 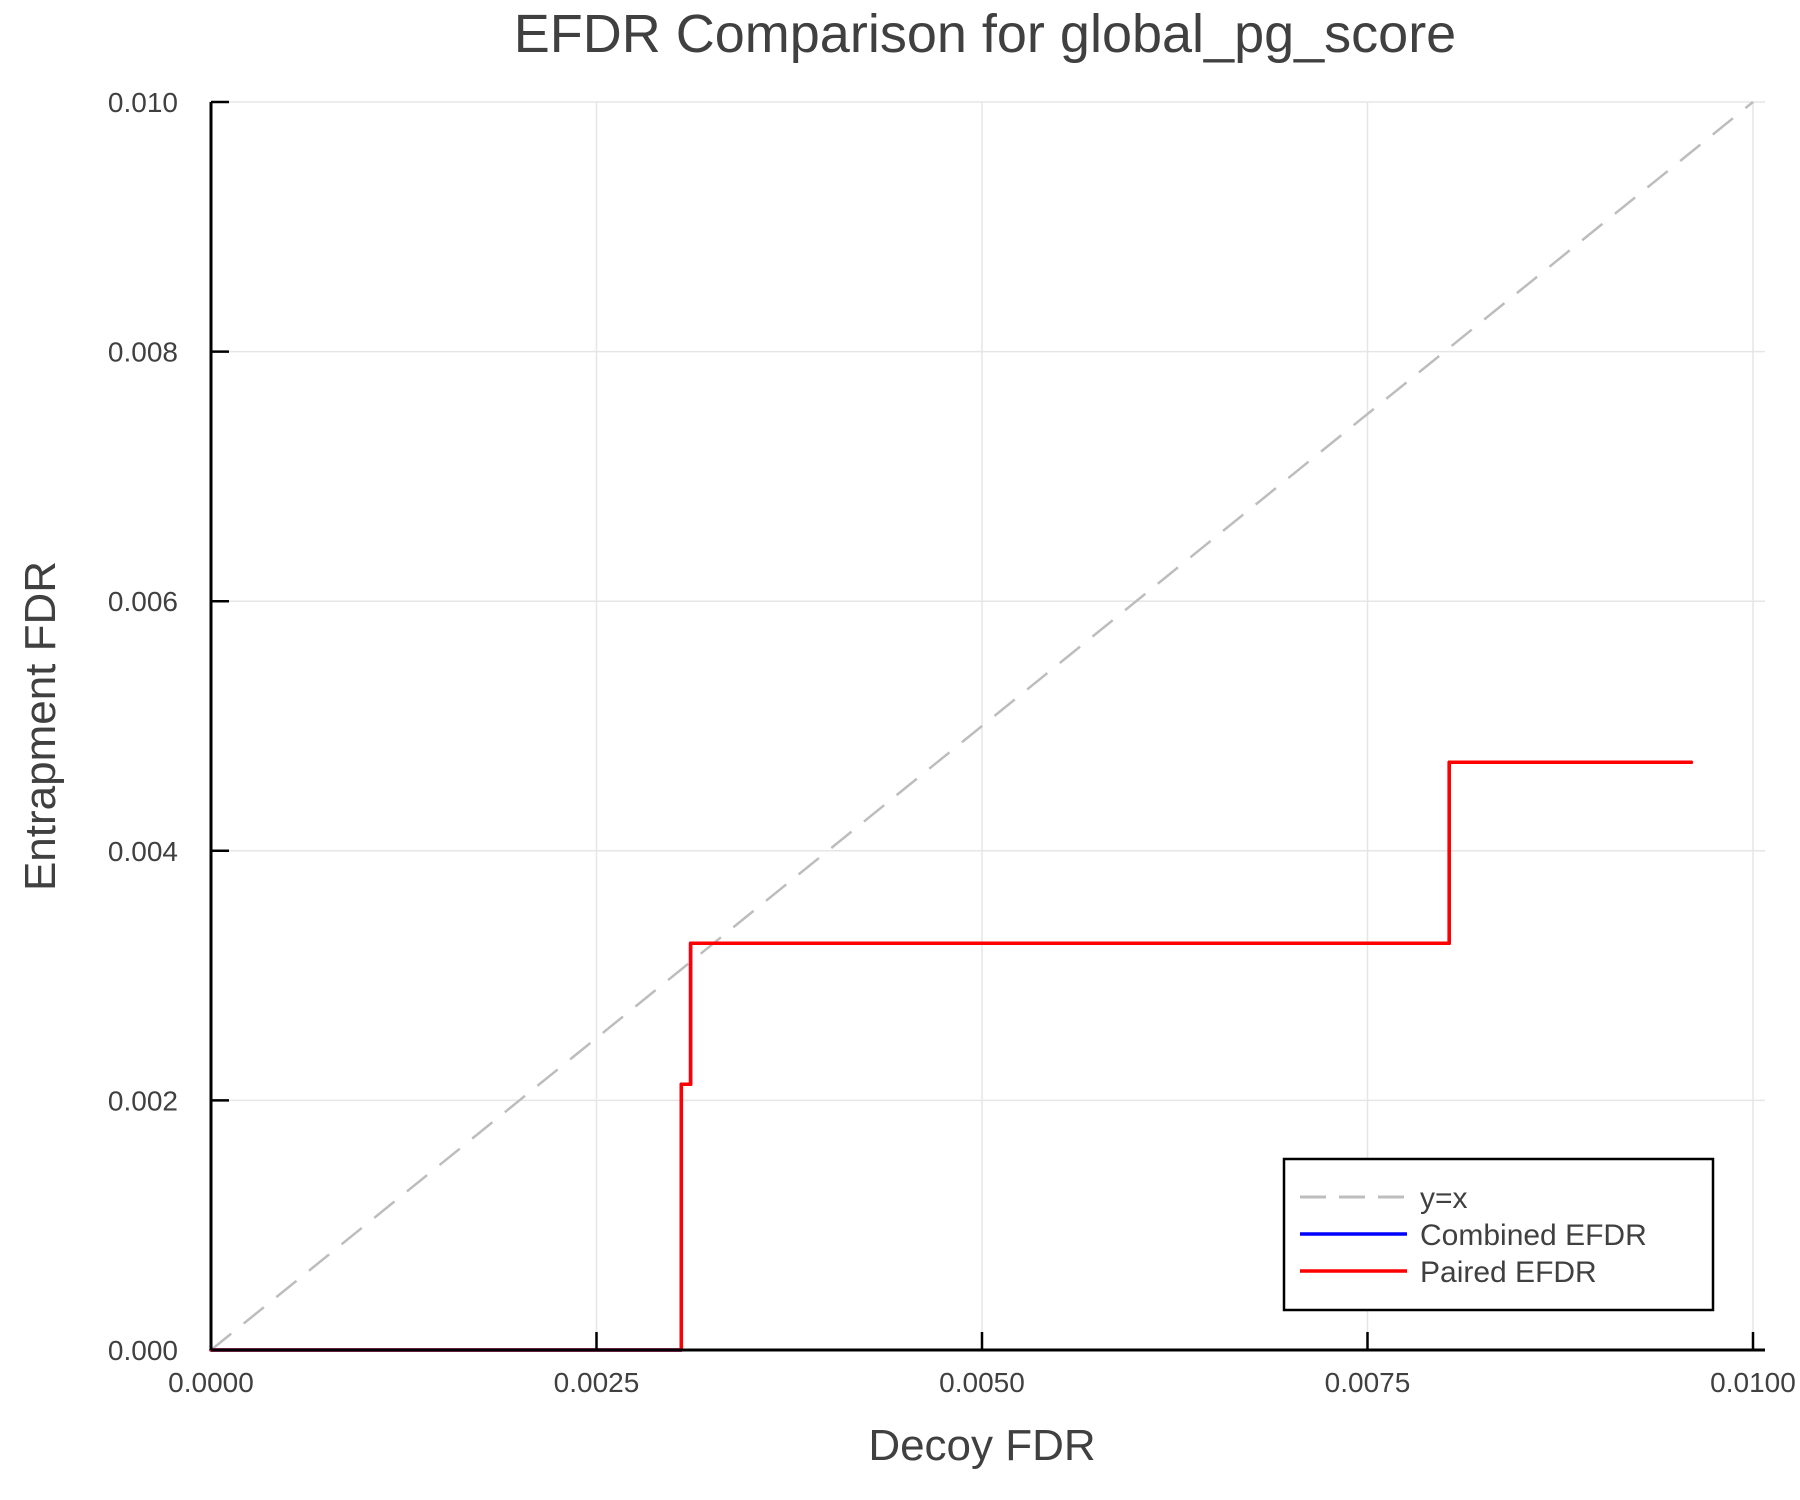 What do you see at coordinates (1368, 1382) in the screenshot?
I see `x-tick-label: 0.0075` at bounding box center [1368, 1382].